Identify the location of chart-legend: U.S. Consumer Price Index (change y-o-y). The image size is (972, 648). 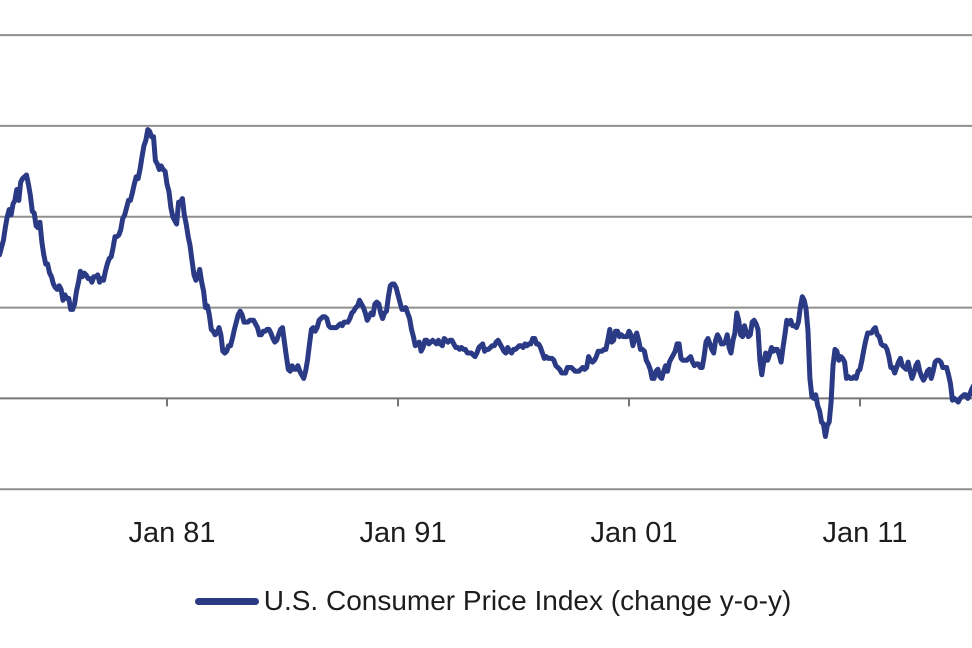
(489, 601).